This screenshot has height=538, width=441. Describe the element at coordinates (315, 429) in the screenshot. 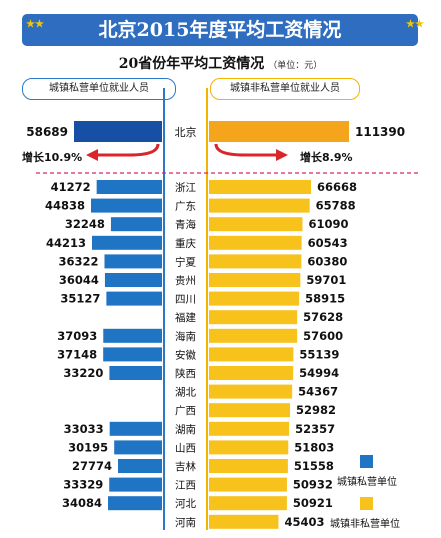

I see `value-label-nonprivate: 52357` at that location.